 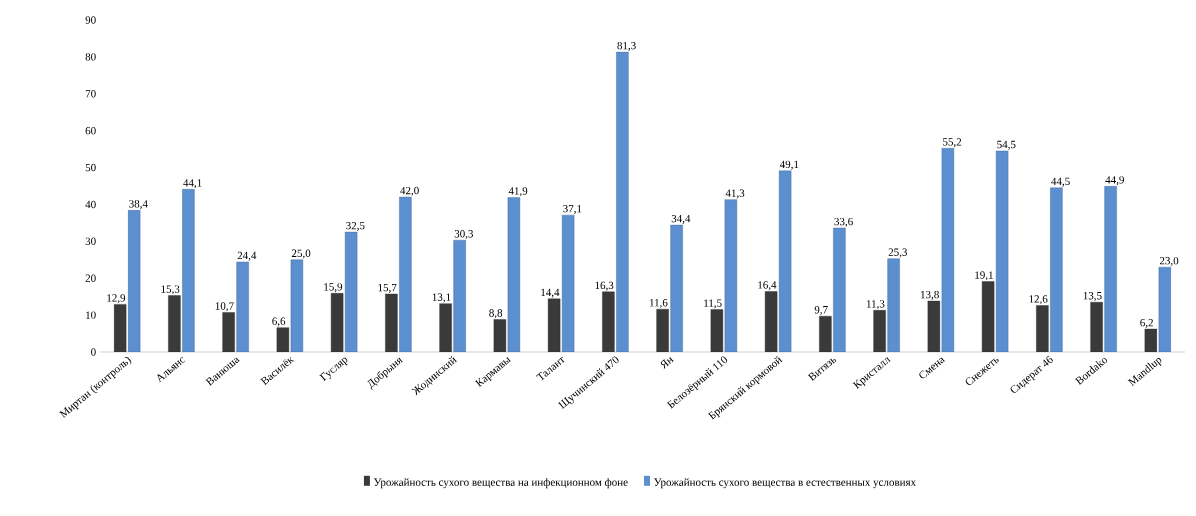 I want to click on data-label: 81,3, so click(x=626, y=46).